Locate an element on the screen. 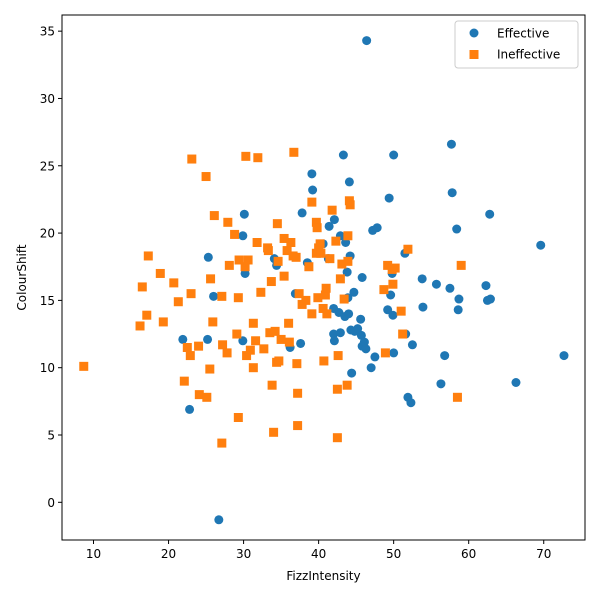  x-tick-label: 20 is located at coordinates (168, 554).